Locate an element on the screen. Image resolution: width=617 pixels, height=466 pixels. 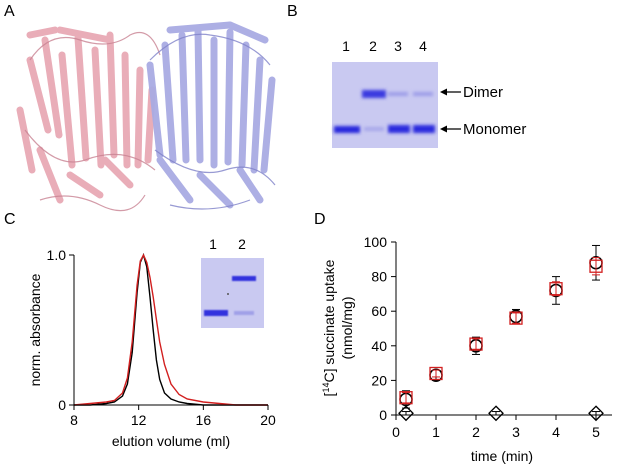
gel-b-band-monomer-lane2 is located at coordinates (374, 129).